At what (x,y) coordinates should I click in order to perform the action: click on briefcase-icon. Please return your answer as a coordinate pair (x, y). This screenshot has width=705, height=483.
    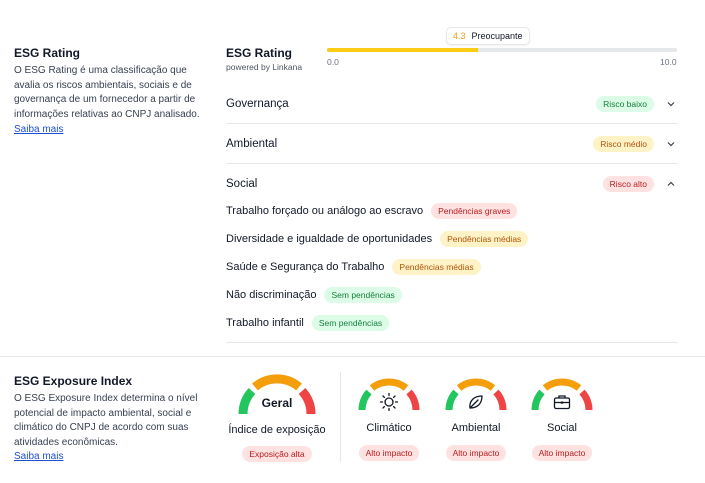
    Looking at the image, I should click on (562, 402).